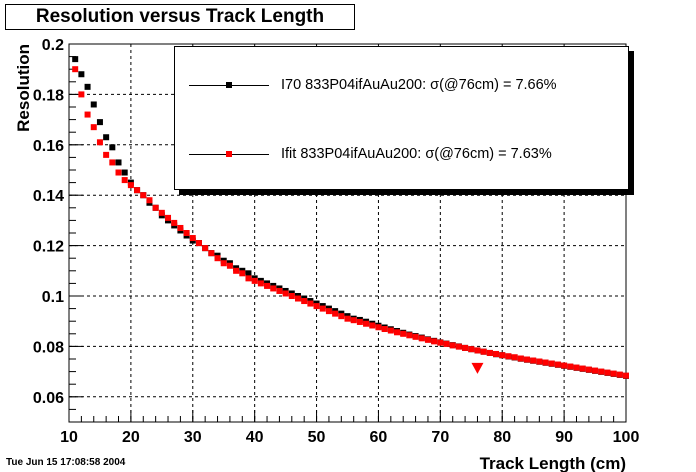  I want to click on x-tick-label: 100, so click(626, 437).